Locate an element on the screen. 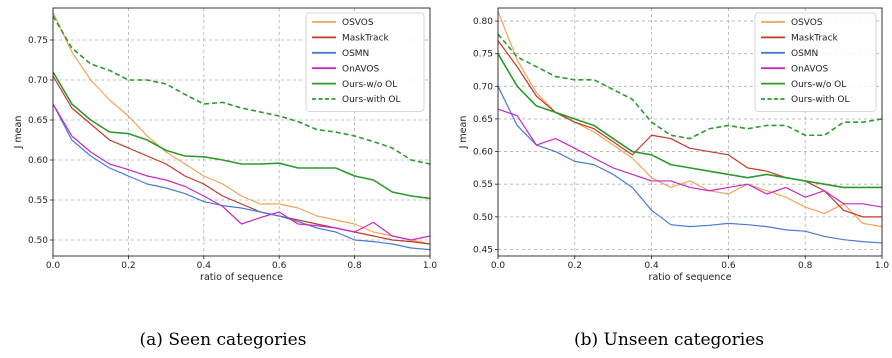  y-tick-label: 0.80 is located at coordinates (483, 22).